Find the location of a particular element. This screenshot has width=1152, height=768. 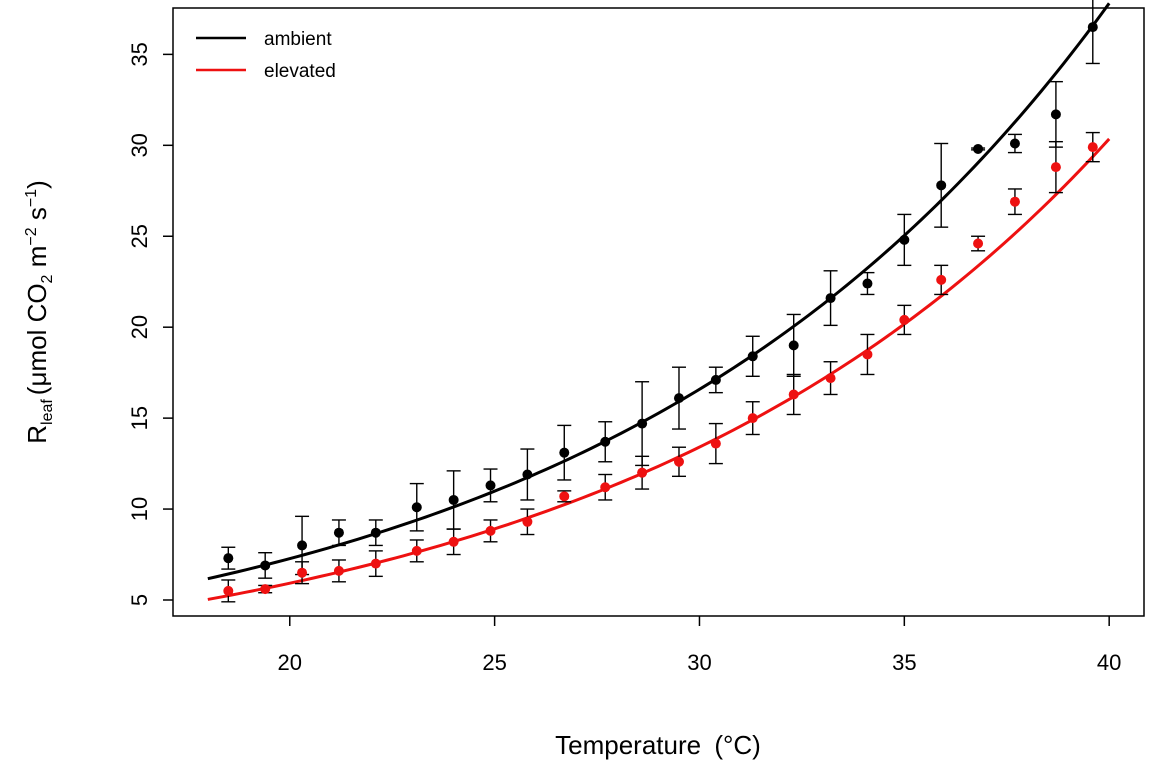

y-axis-title-units-open: (μmol CO is located at coordinates (37, 339).